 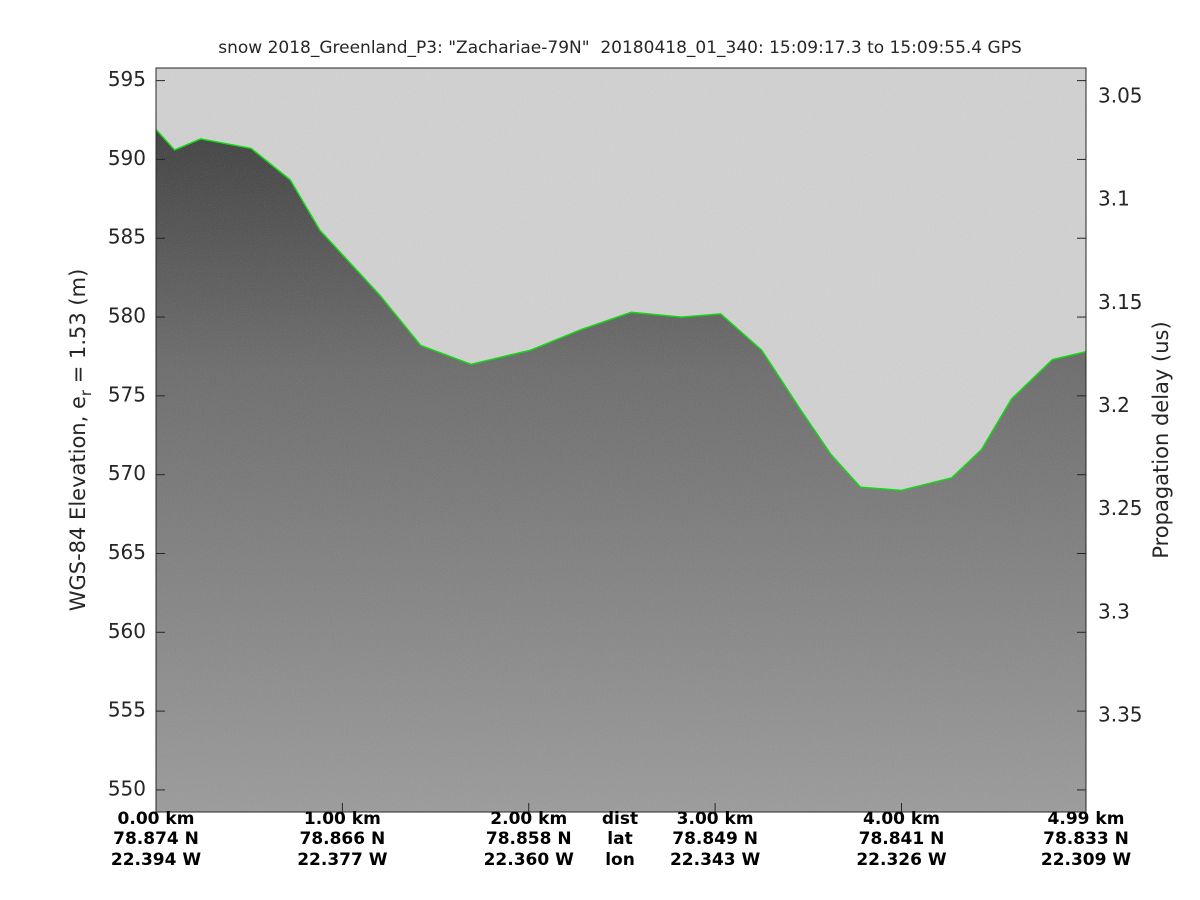 What do you see at coordinates (1120, 715) in the screenshot?
I see `y2-tick-label: 3.35` at bounding box center [1120, 715].